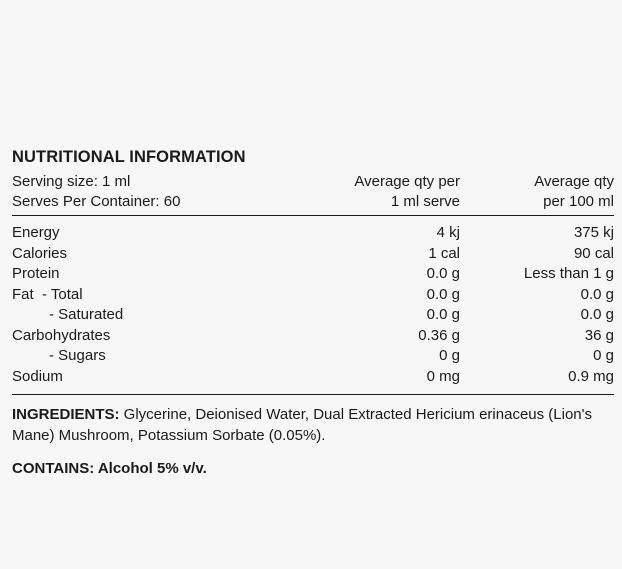  Describe the element at coordinates (86, 314) in the screenshot. I see `nutrient-sublabel: - Saturated` at that location.